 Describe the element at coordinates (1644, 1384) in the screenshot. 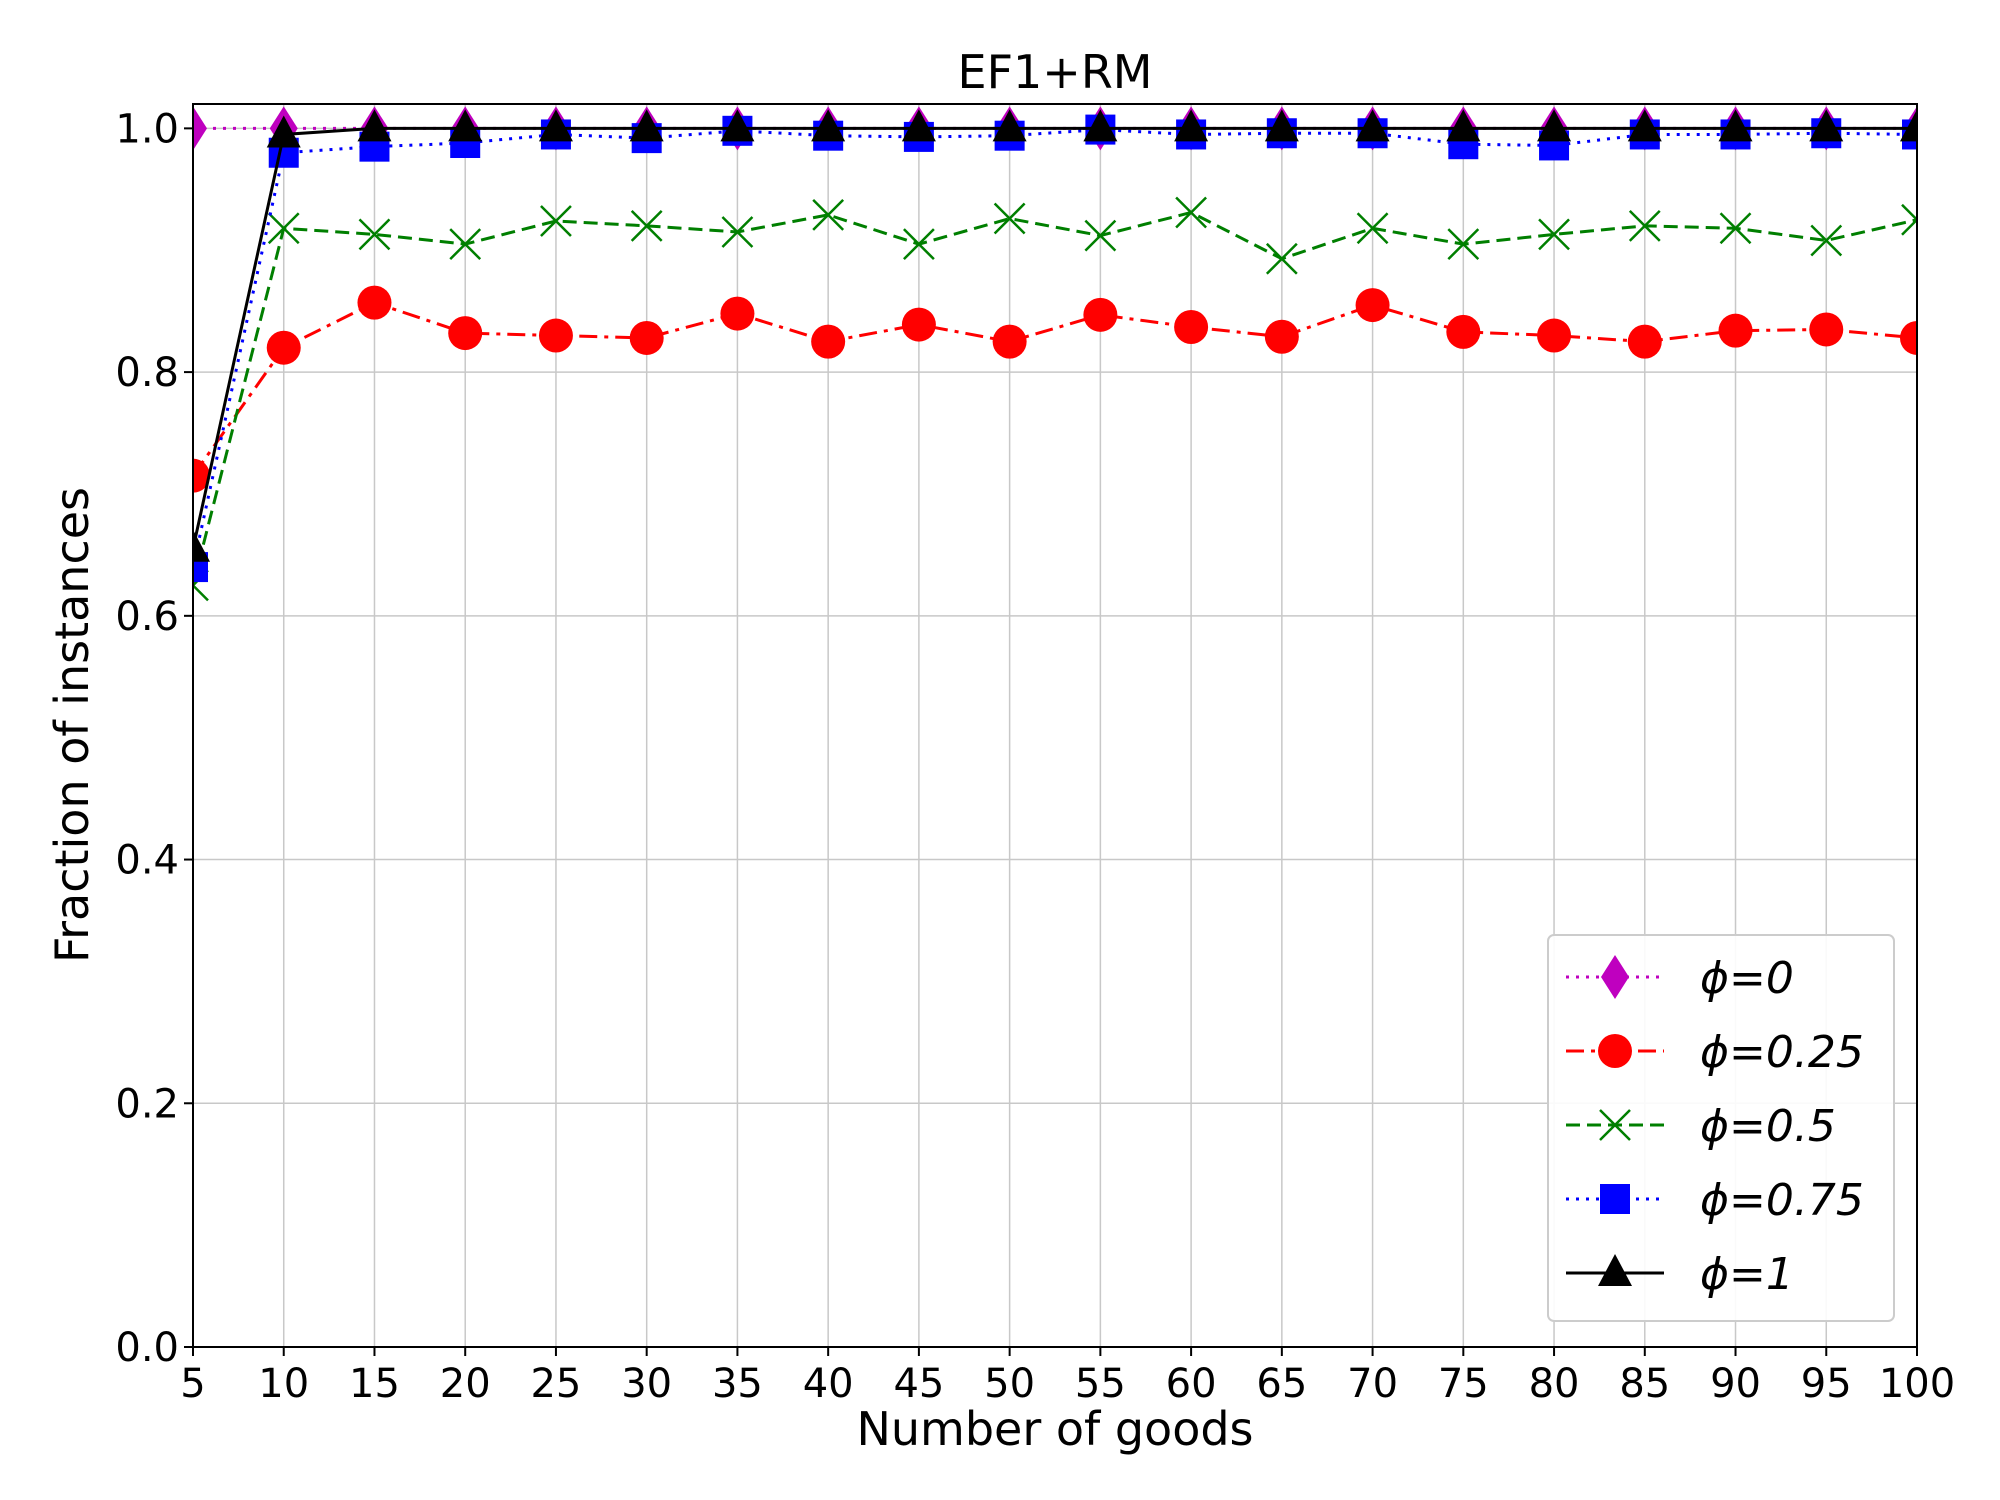

I see `x-tick-label: 85` at that location.